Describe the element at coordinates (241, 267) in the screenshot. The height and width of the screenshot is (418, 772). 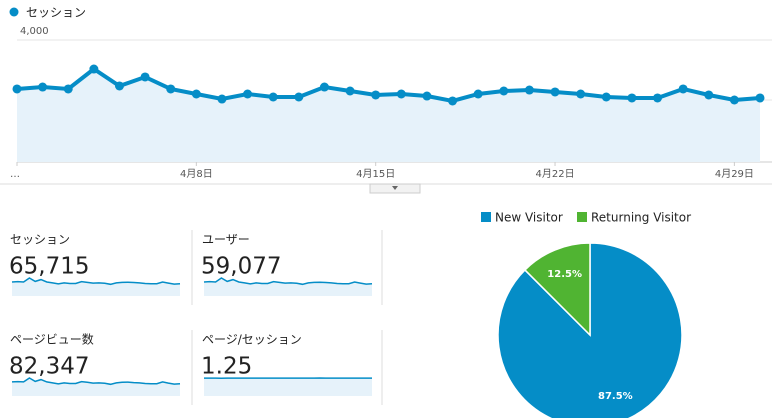
I see `metric-value: 59,077` at that location.